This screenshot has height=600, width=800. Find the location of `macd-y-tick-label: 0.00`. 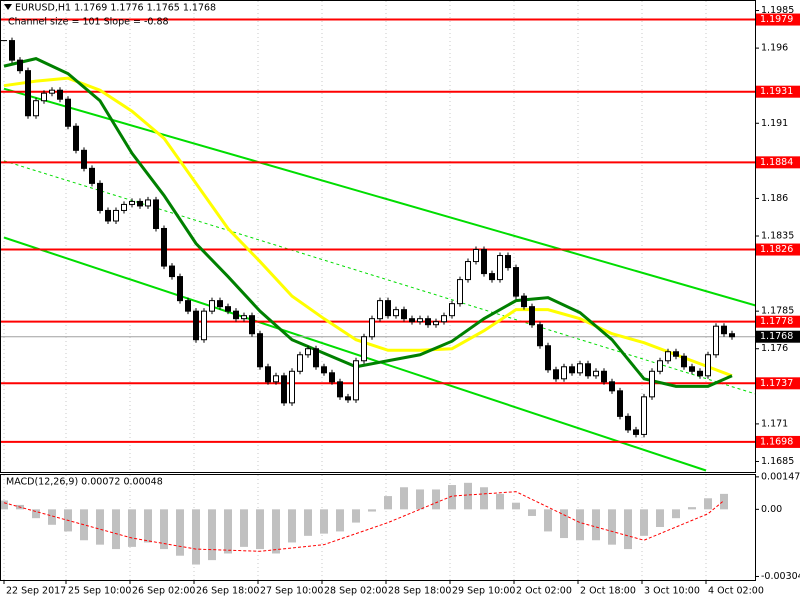

macd-y-tick-label: 0.00 is located at coordinates (771, 509).